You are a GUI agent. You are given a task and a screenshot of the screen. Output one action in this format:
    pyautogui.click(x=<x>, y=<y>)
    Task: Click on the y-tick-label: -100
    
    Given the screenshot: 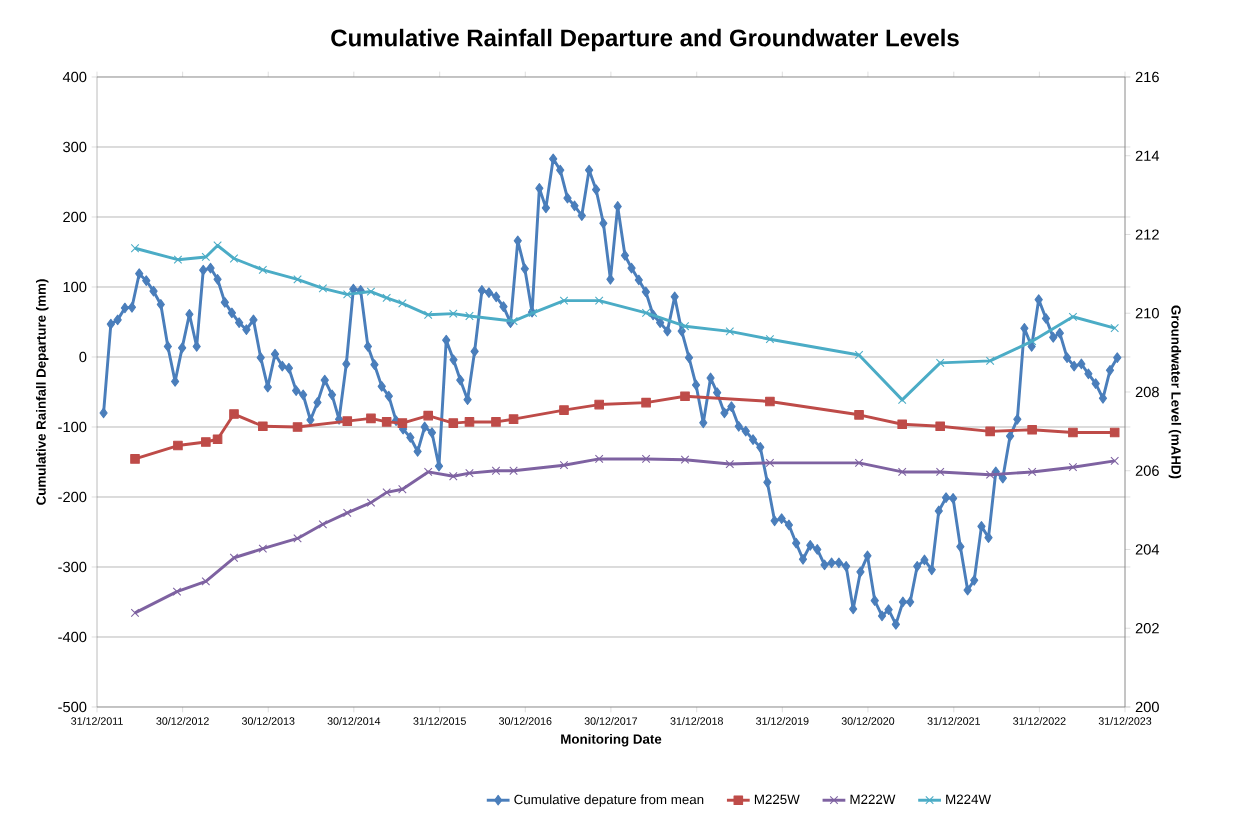 What is the action you would take?
    pyautogui.click(x=72, y=427)
    